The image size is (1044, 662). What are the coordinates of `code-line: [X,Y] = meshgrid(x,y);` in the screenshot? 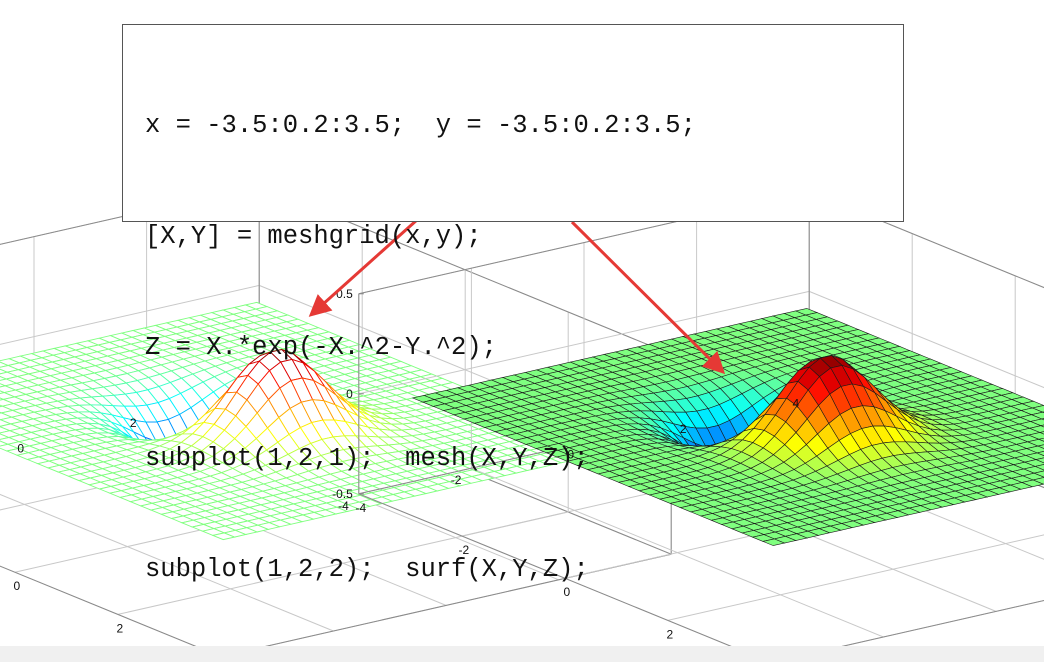 It's located at (313, 236).